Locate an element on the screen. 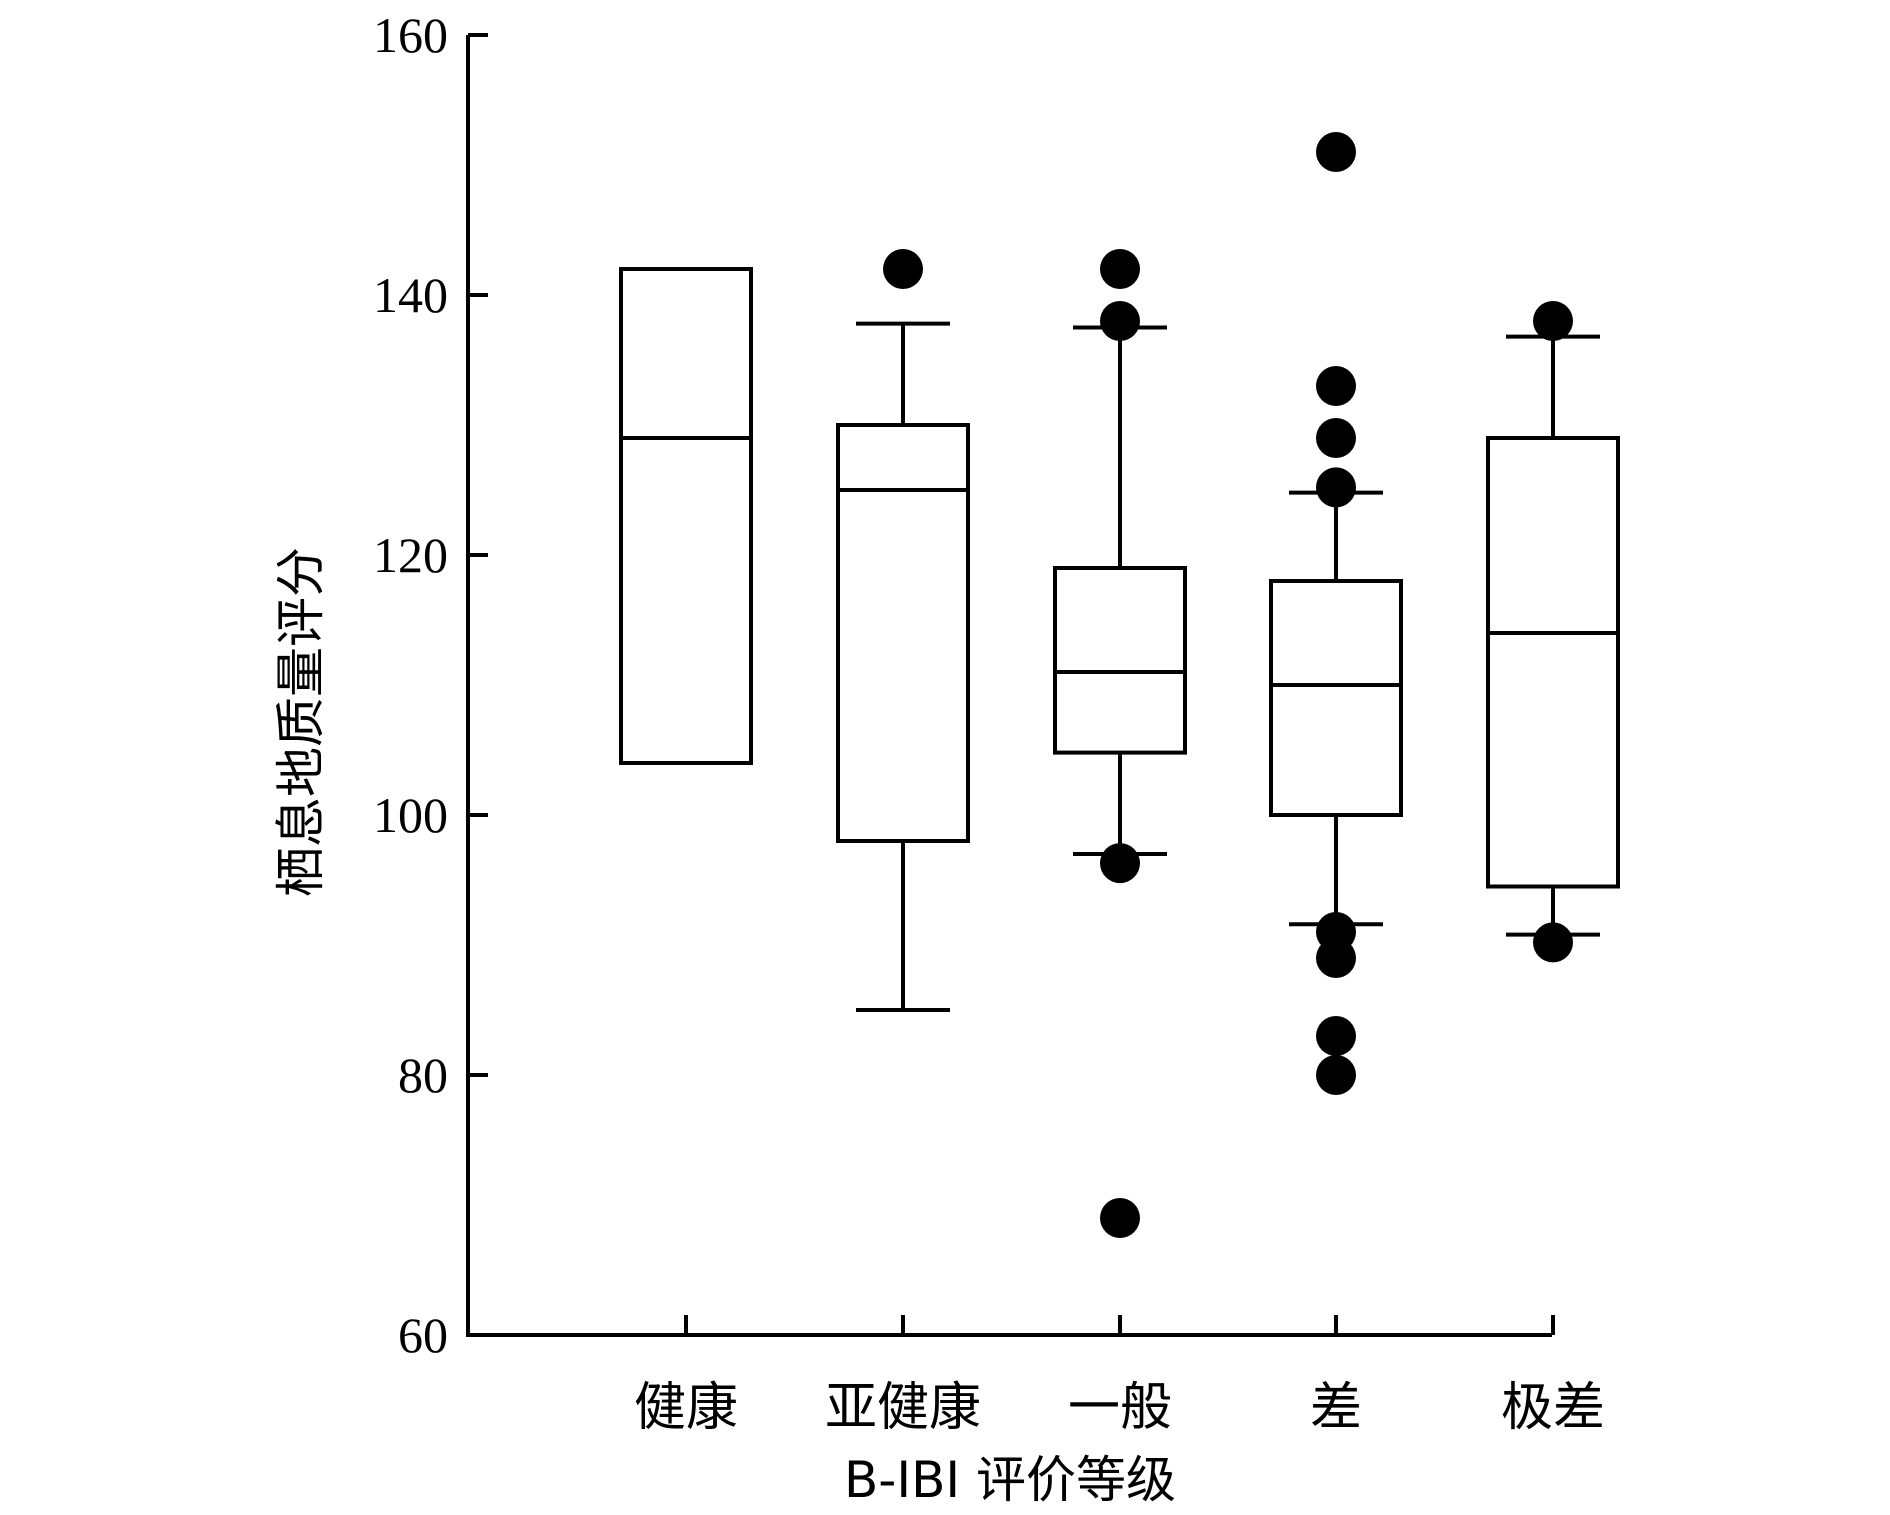  y-tick-label: 160 is located at coordinates (410, 35).